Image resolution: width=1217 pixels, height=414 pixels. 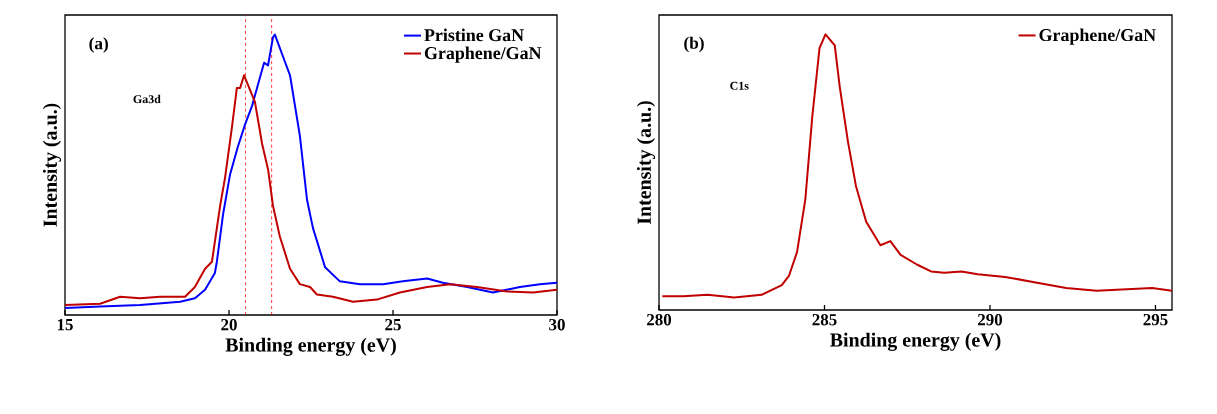 I want to click on annotation: C1s, so click(x=739, y=85).